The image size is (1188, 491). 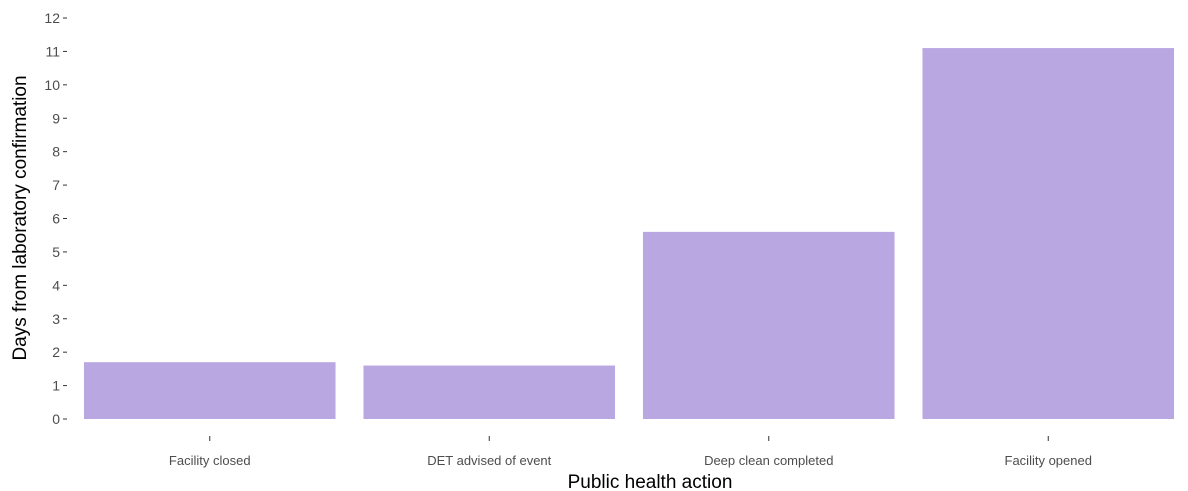 What do you see at coordinates (768, 460) in the screenshot?
I see `x-tick-label: Deep clean completed` at bounding box center [768, 460].